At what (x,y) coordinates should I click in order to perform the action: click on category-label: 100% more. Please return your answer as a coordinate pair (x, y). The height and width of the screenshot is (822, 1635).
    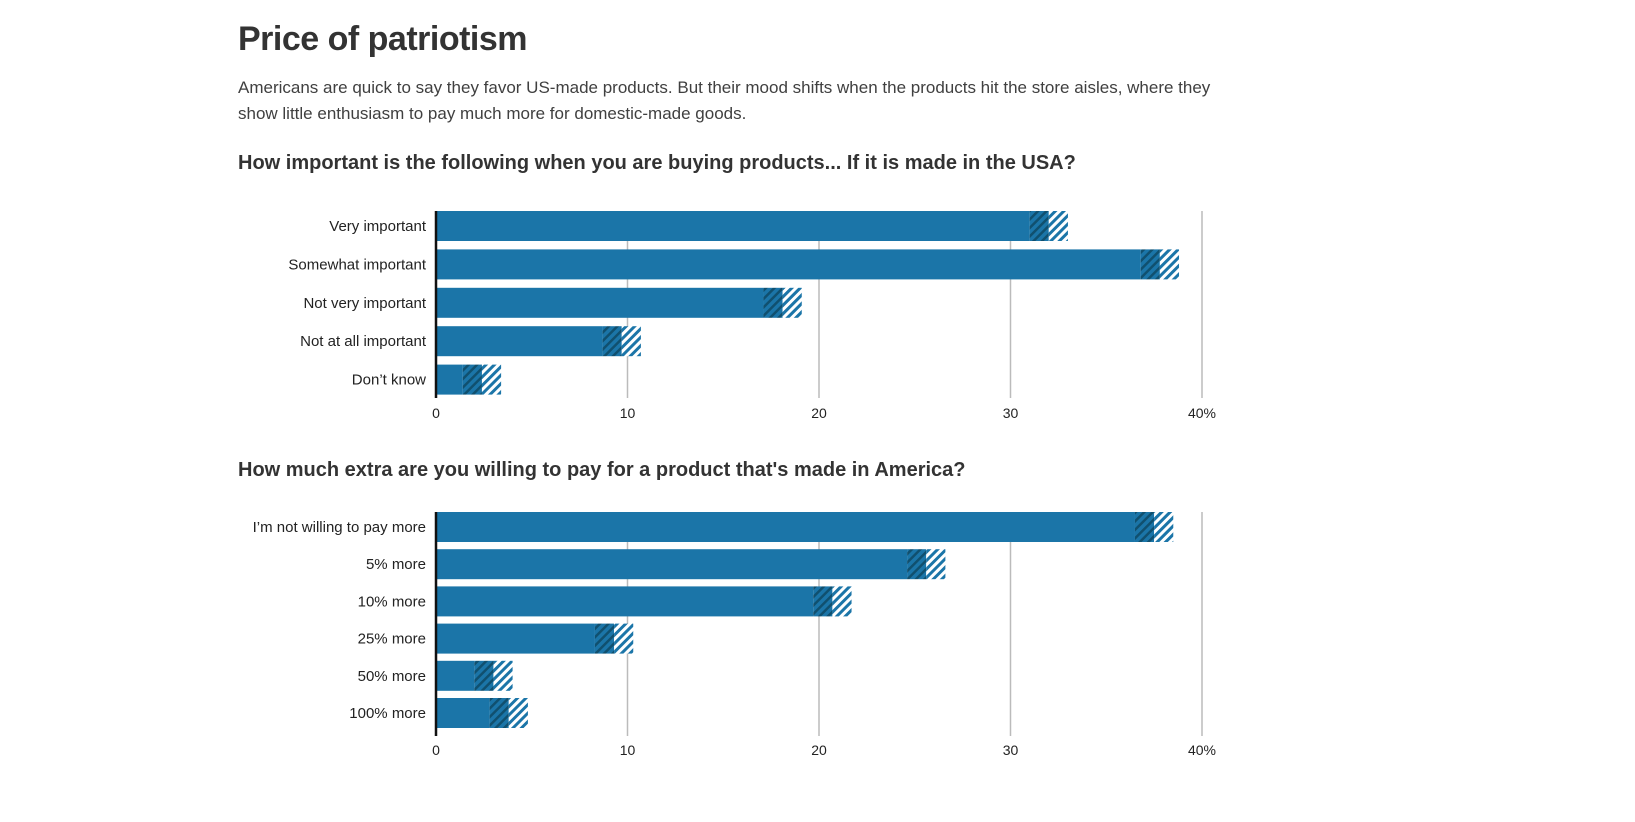
    Looking at the image, I should click on (387, 713).